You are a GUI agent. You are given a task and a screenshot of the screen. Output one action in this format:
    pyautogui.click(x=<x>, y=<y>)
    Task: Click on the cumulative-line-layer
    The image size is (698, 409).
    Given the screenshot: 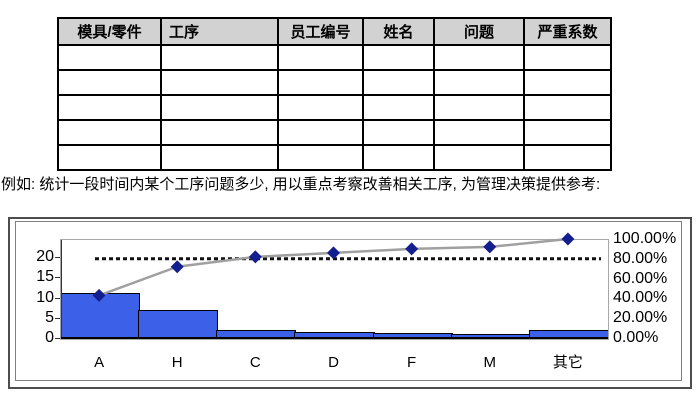 What is the action you would take?
    pyautogui.click(x=346, y=267)
    